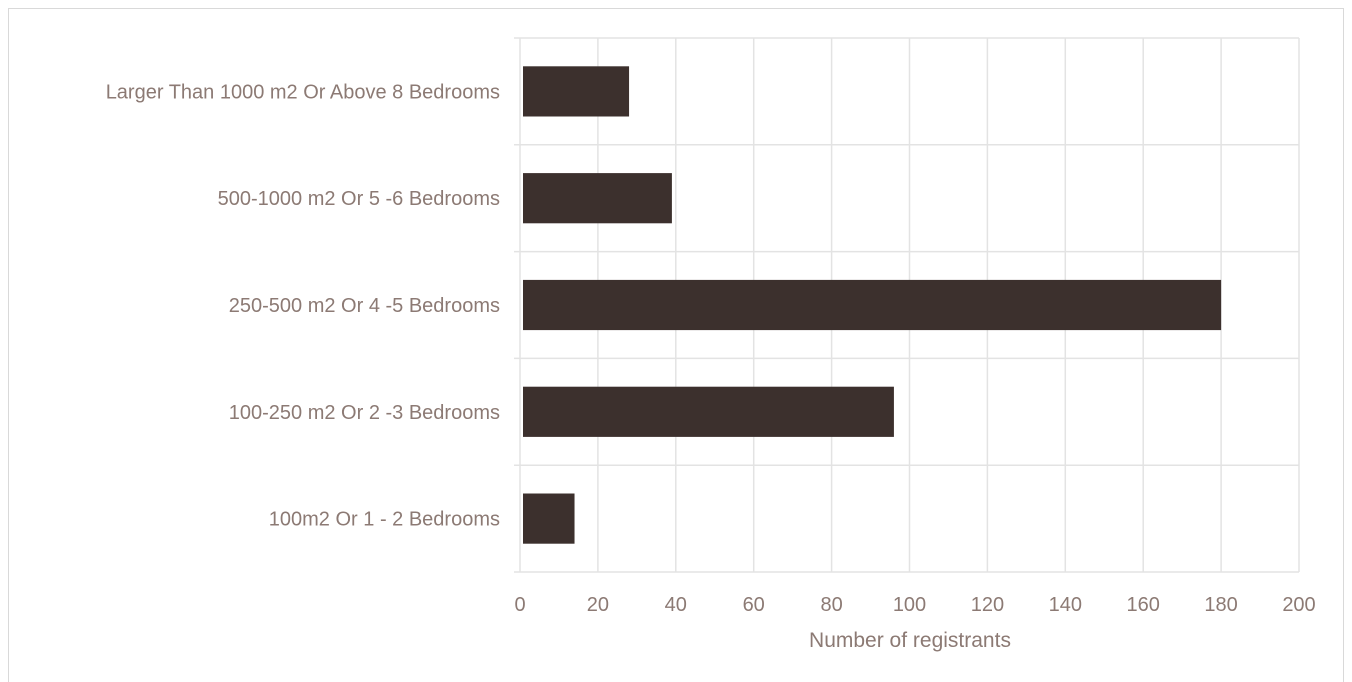 The image size is (1352, 682). What do you see at coordinates (1065, 605) in the screenshot?
I see `x-tick-label: 140` at bounding box center [1065, 605].